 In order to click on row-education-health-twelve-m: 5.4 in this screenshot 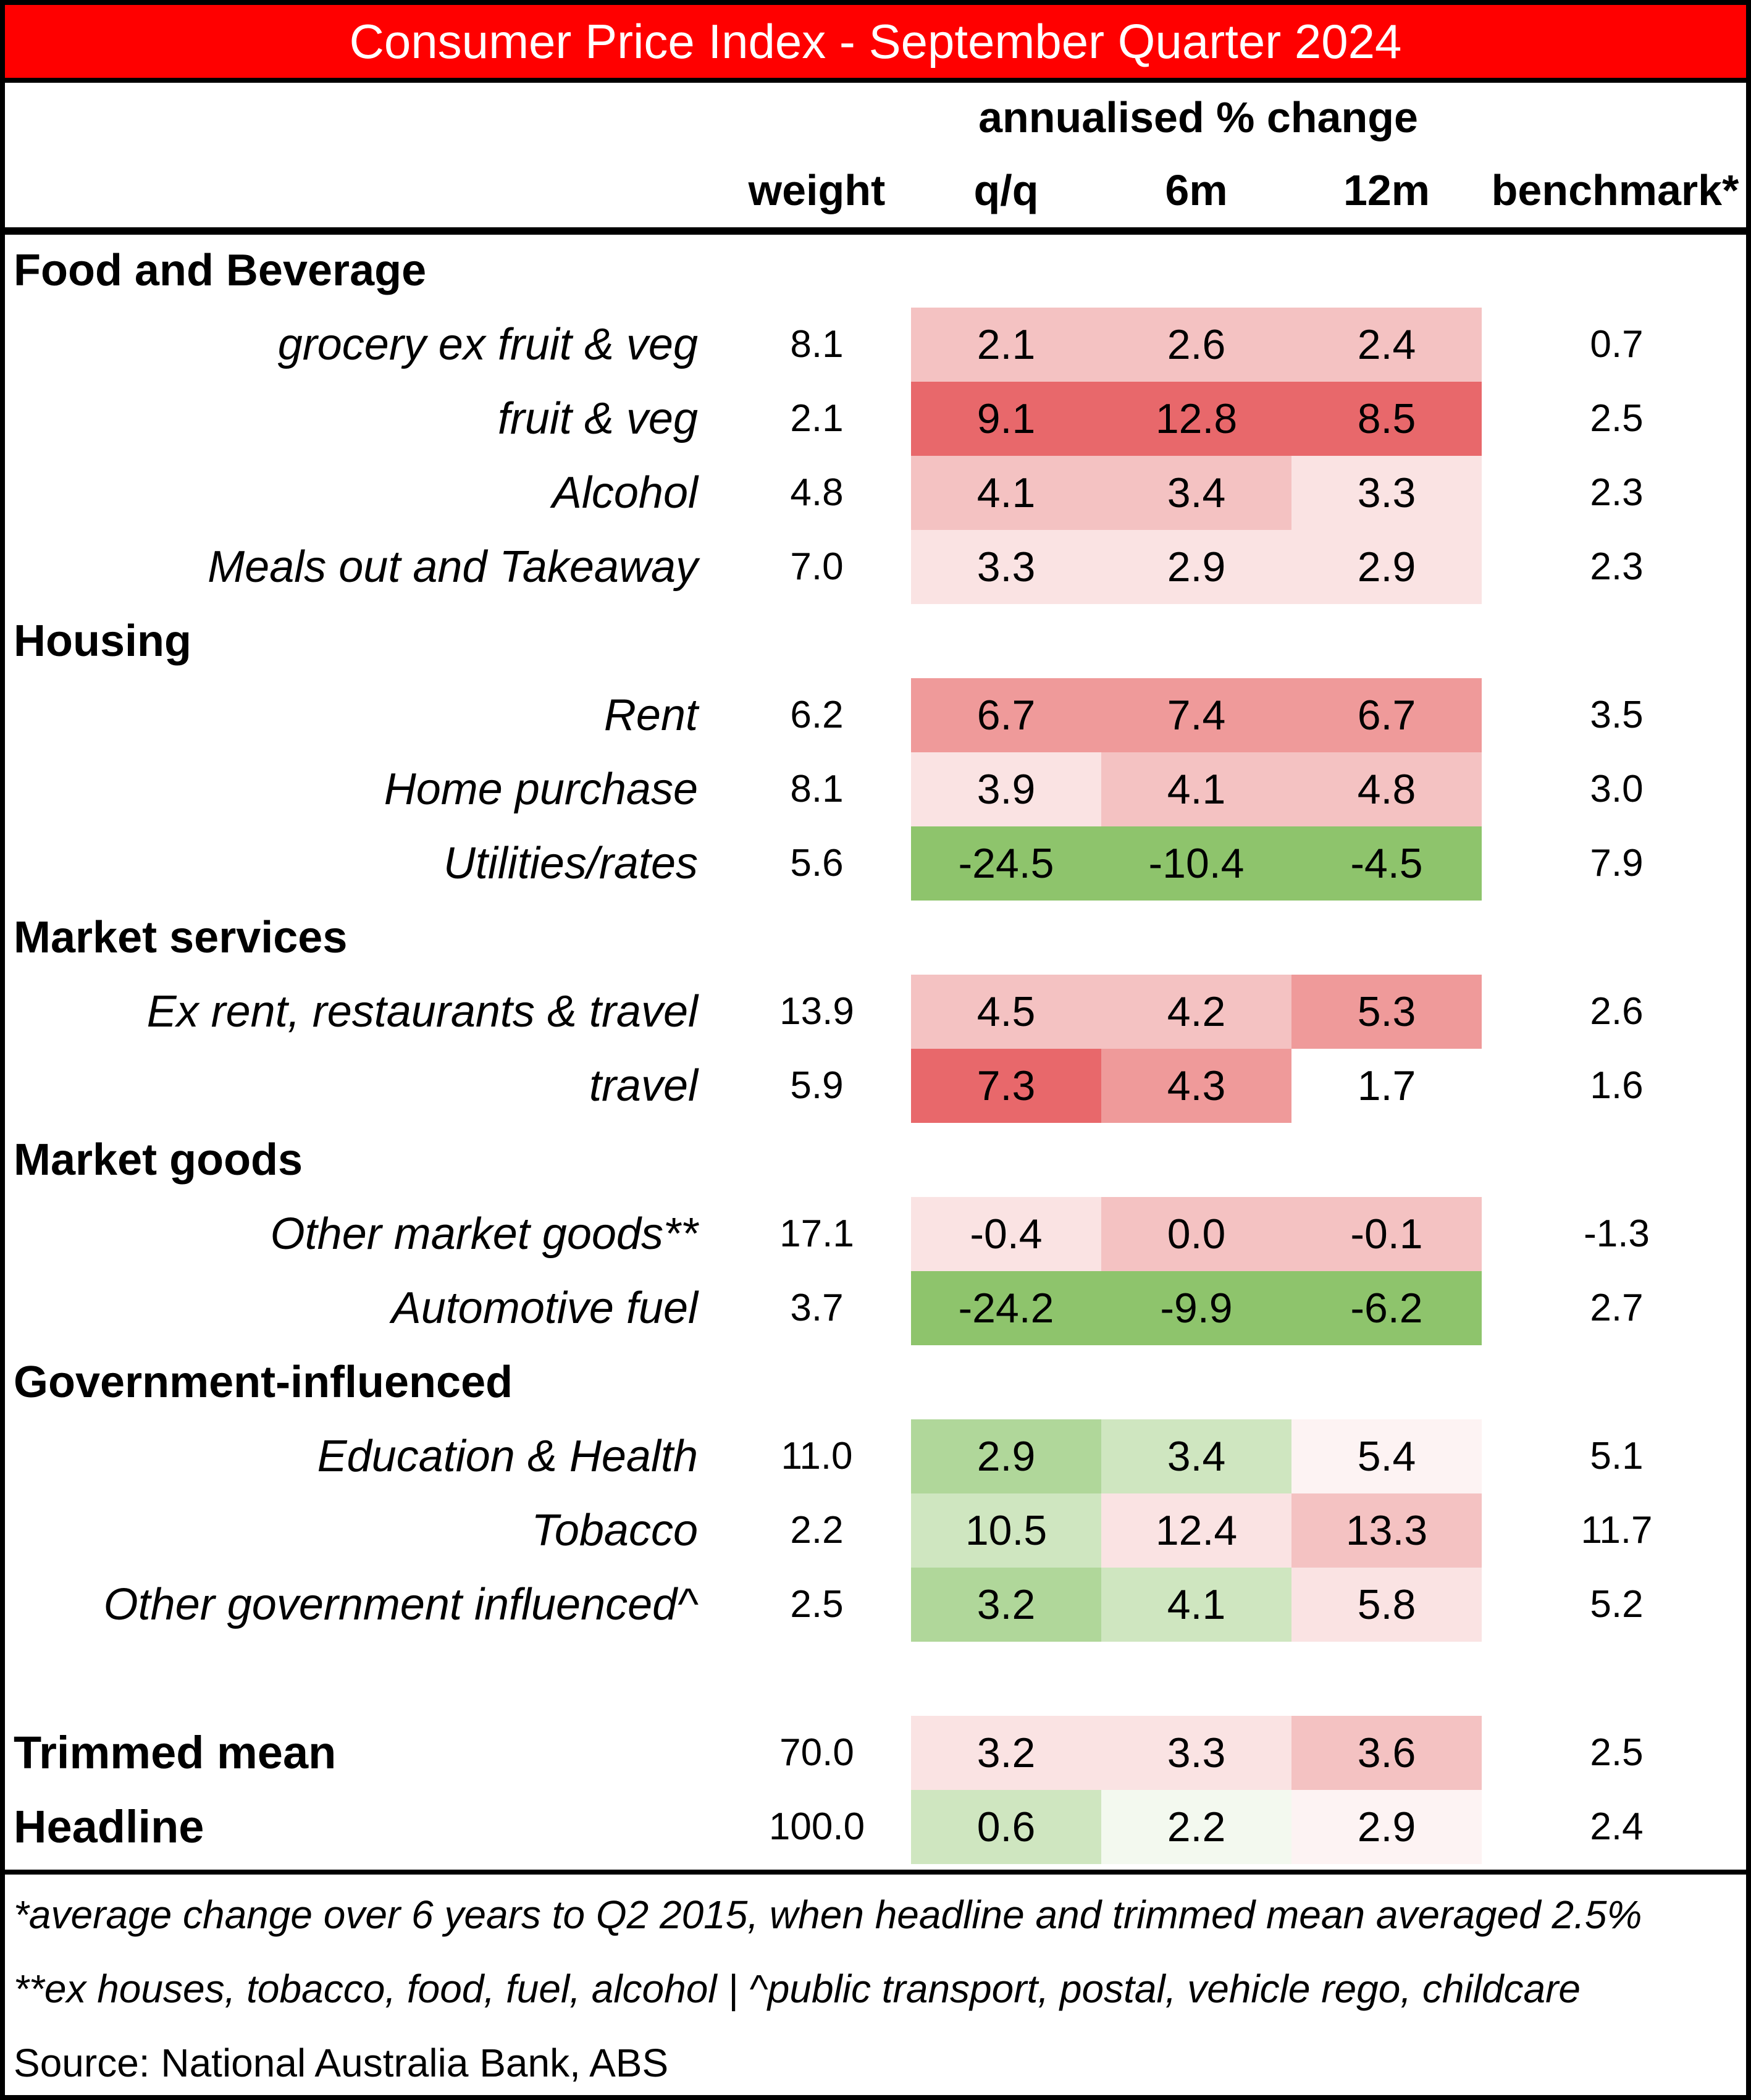, I will do `click(1386, 1456)`.